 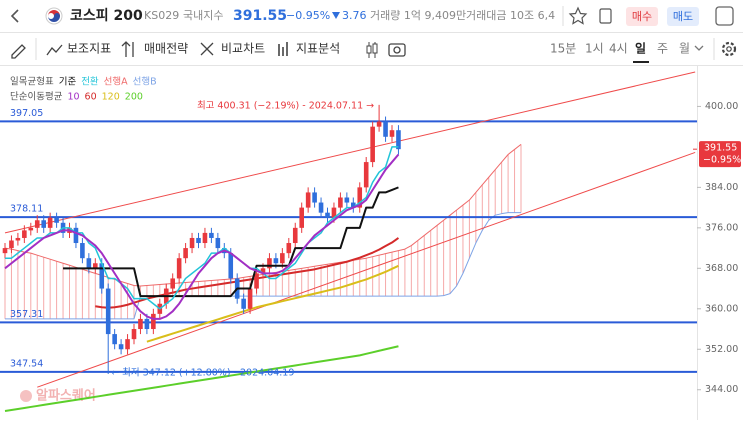 I want to click on flag-blue, so click(x=54, y=17).